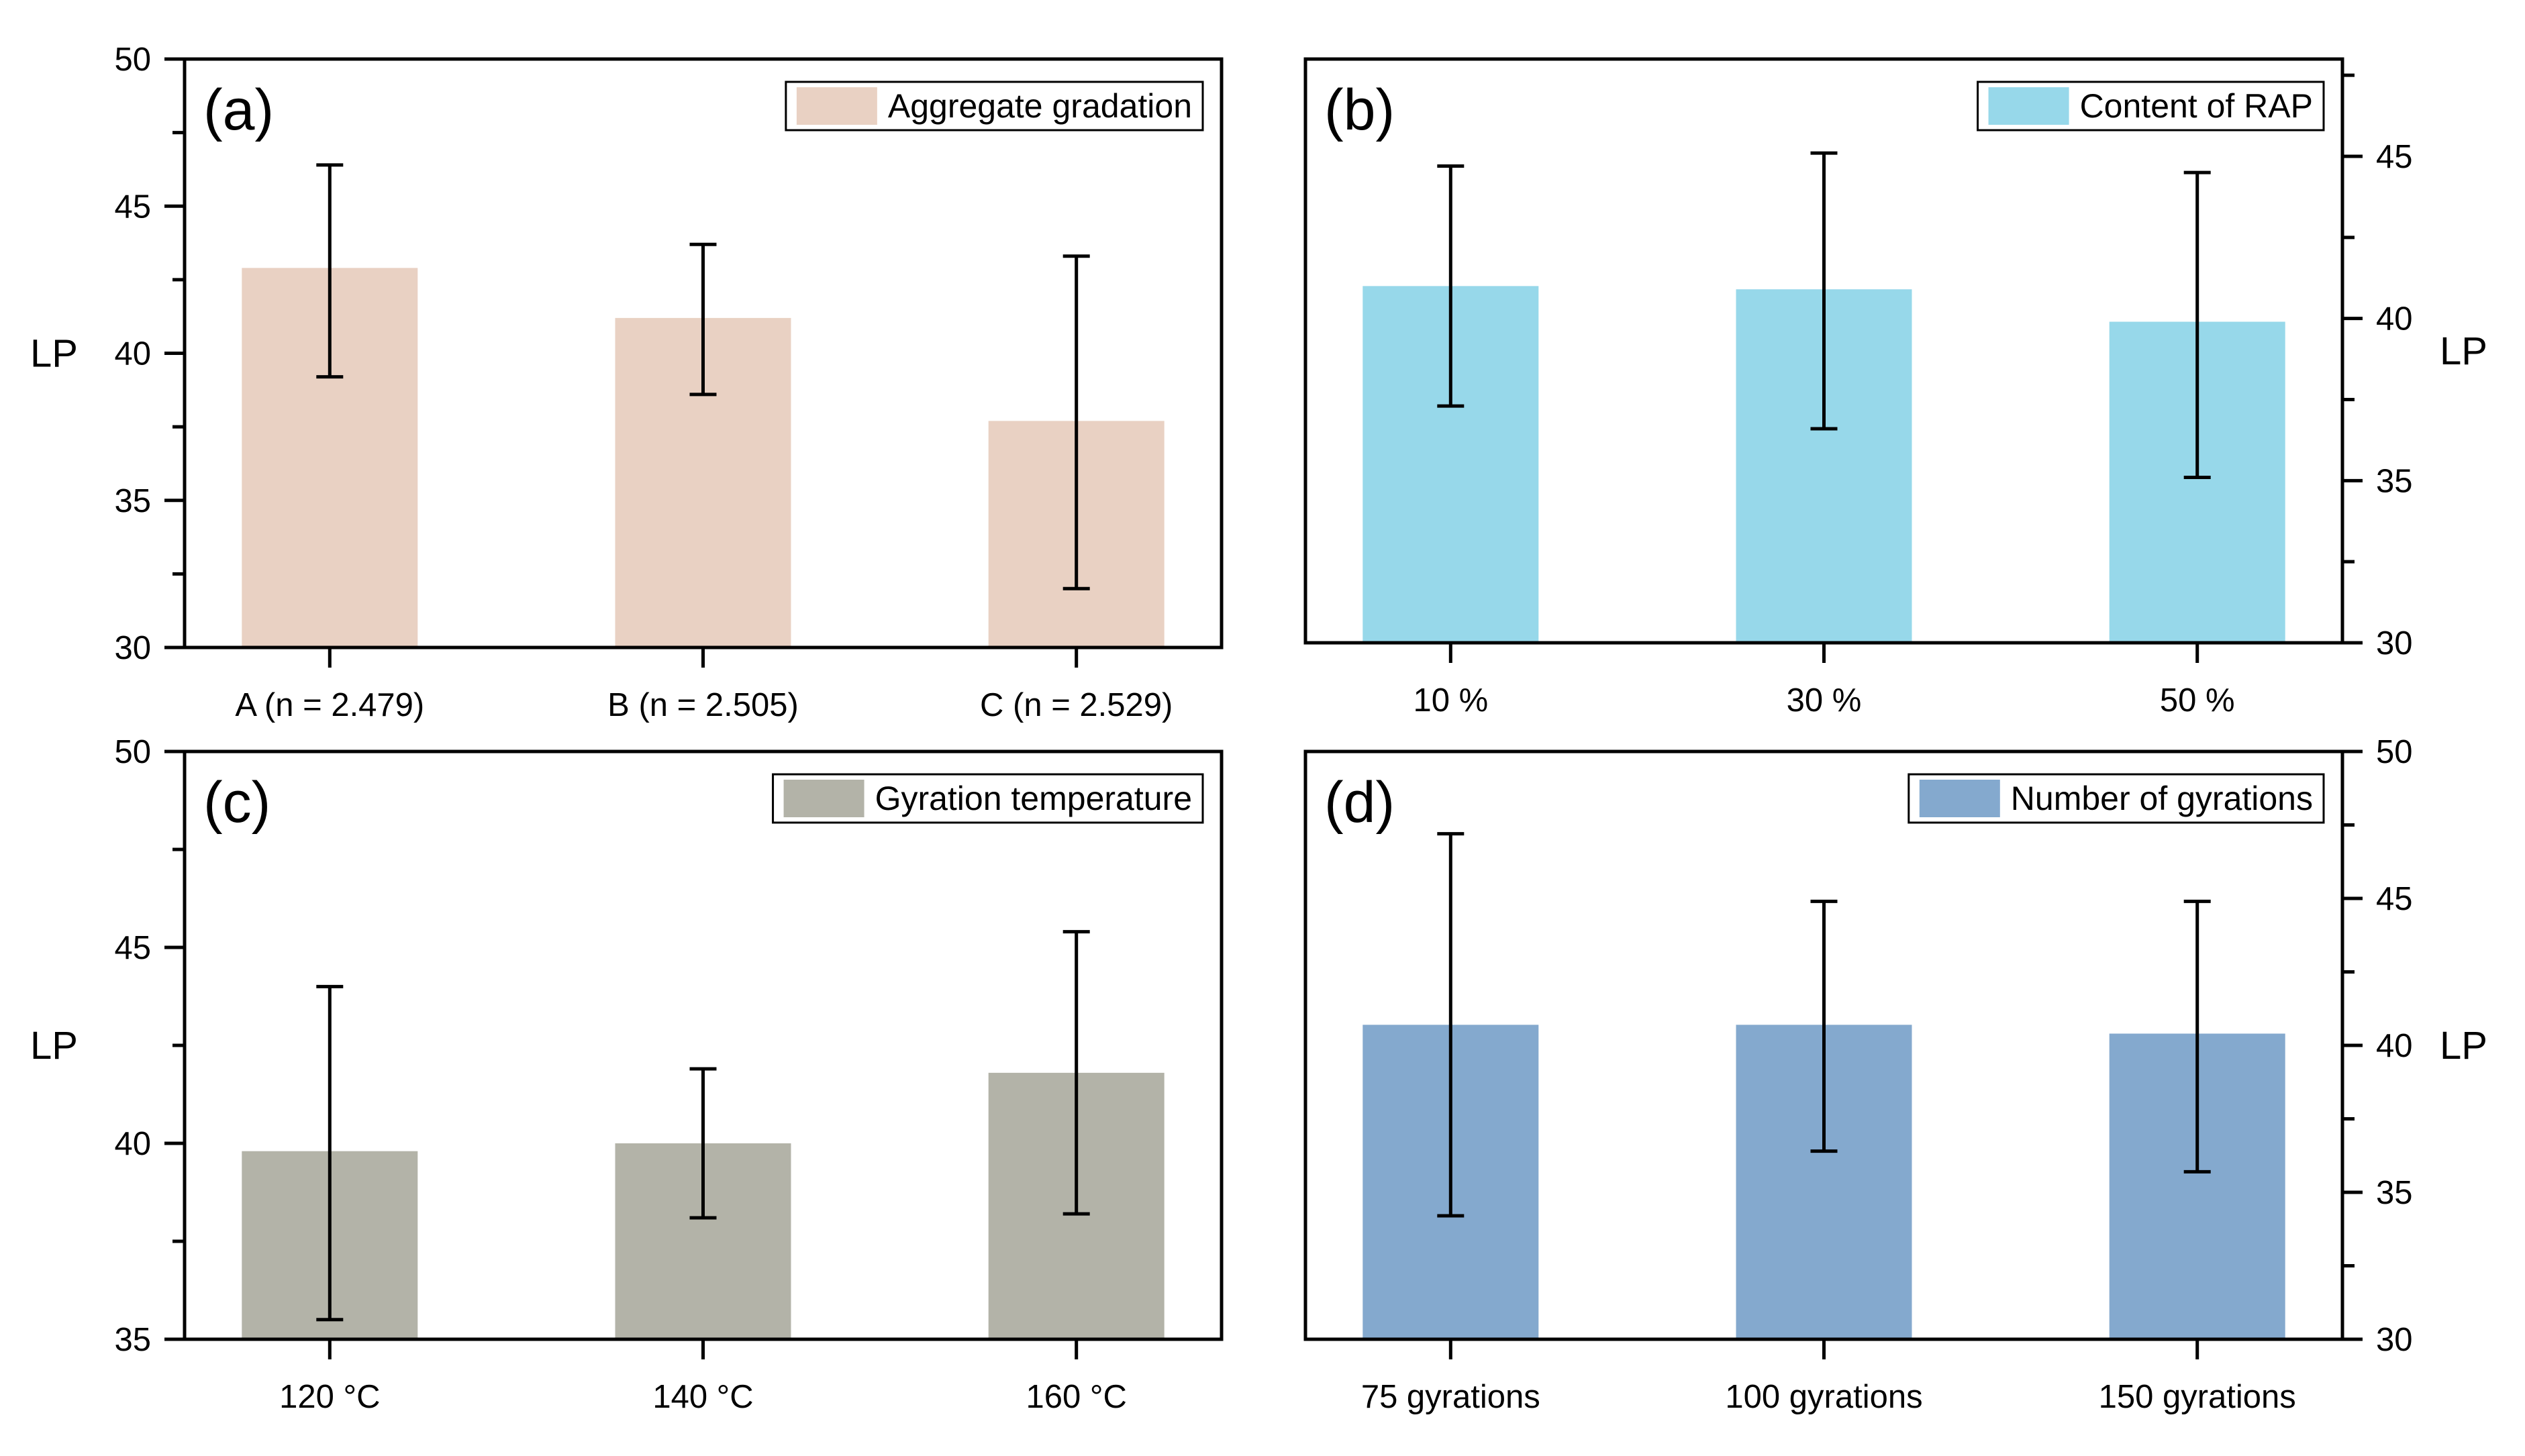 This screenshot has height=1456, width=2525. Describe the element at coordinates (329, 705) in the screenshot. I see `x-tick-label: A (n = 2.479)` at that location.